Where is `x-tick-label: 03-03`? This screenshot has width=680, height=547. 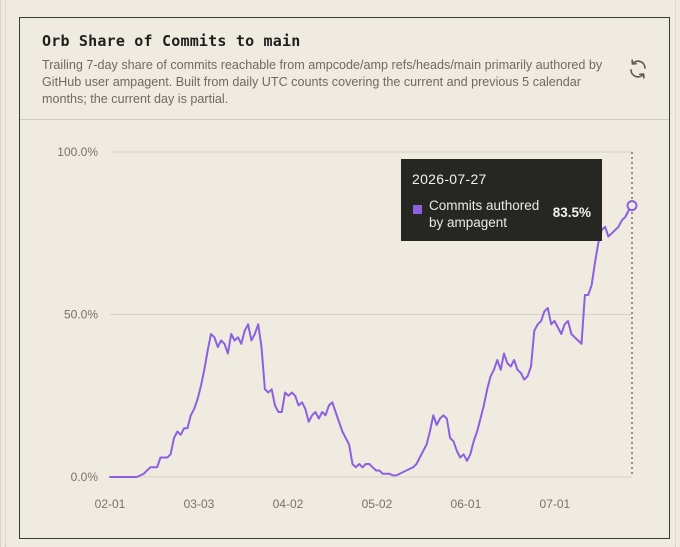 x-tick-label: 03-03 is located at coordinates (199, 504).